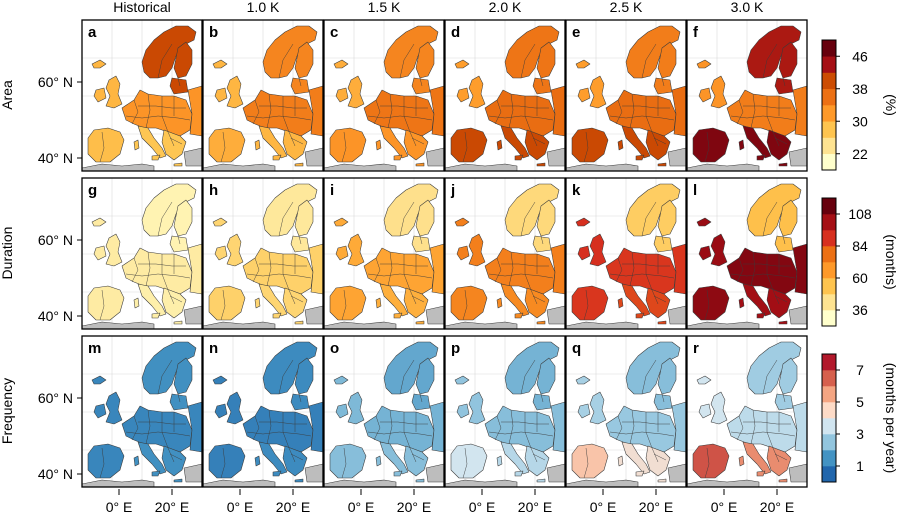 The width and height of the screenshot is (900, 521). What do you see at coordinates (263, 7) in the screenshot?
I see `column-header: 1.0 K` at bounding box center [263, 7].